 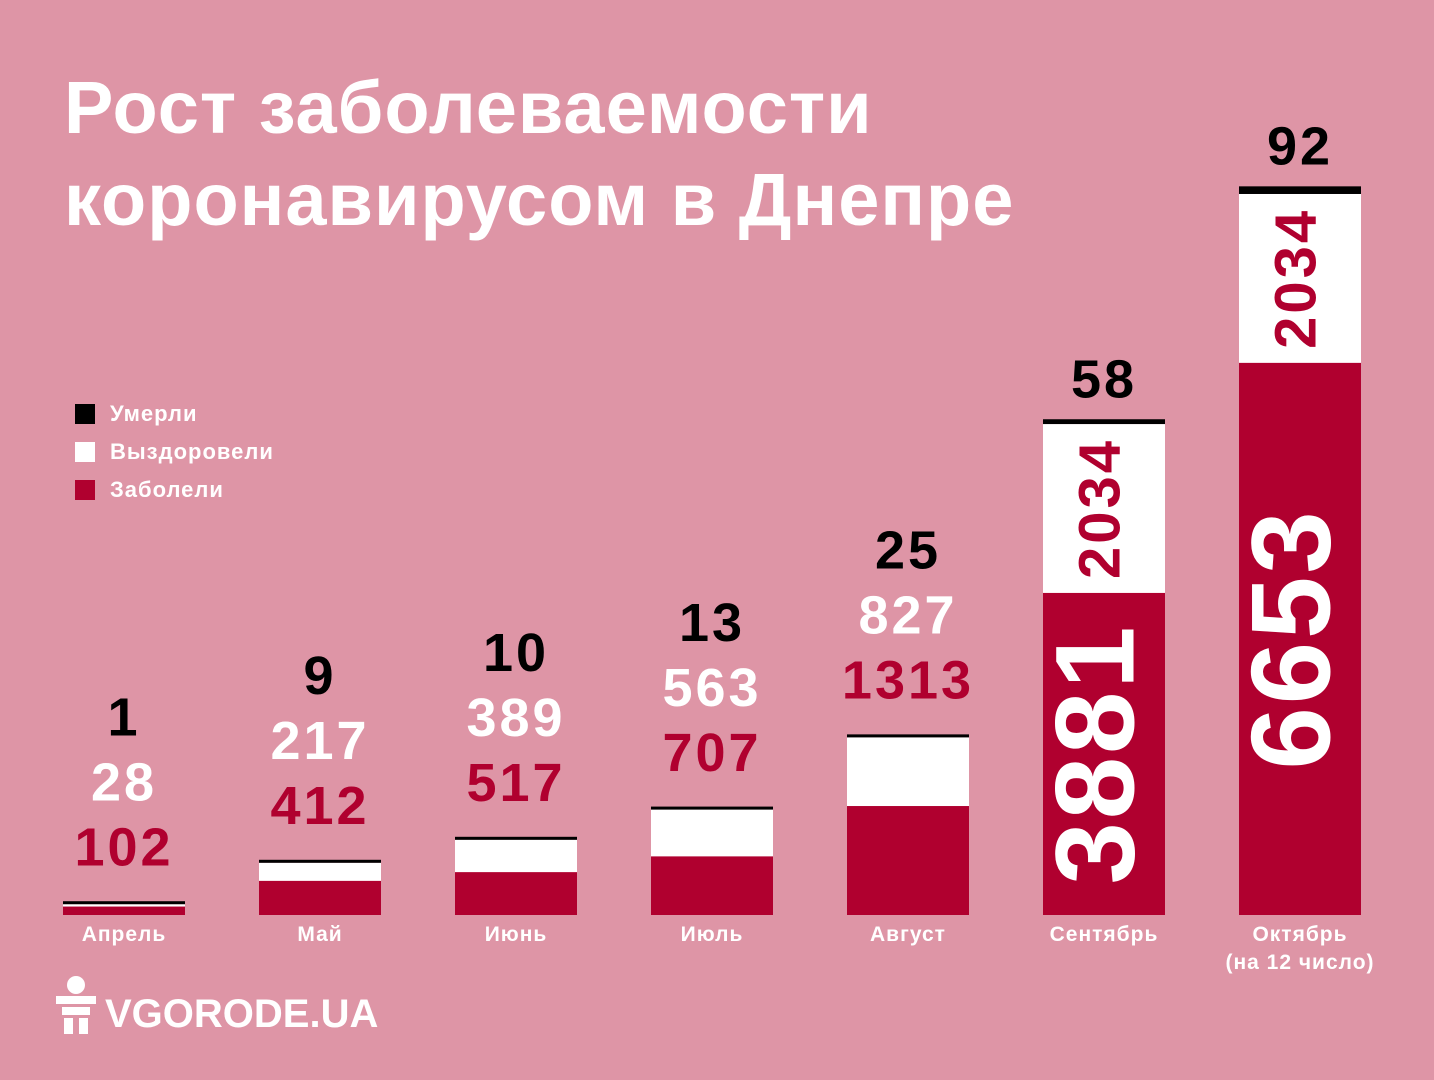 I want to click on x-tick-label: Август, so click(x=908, y=934).